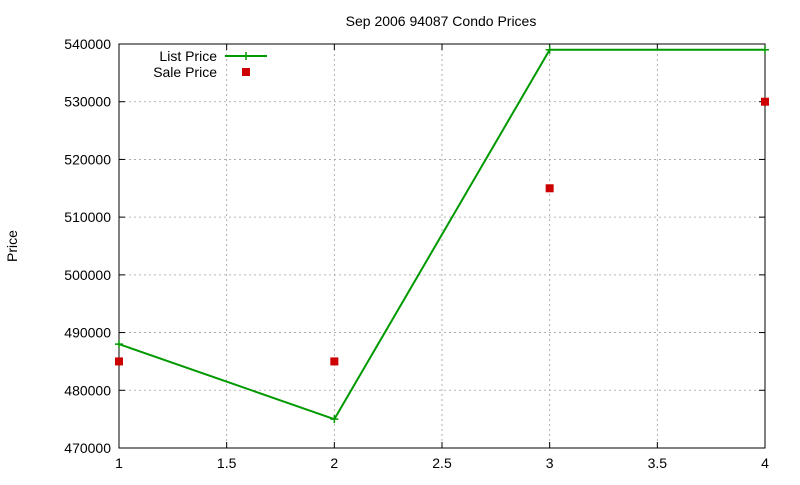  What do you see at coordinates (246, 72) in the screenshot?
I see `legend-swatch-square` at bounding box center [246, 72].